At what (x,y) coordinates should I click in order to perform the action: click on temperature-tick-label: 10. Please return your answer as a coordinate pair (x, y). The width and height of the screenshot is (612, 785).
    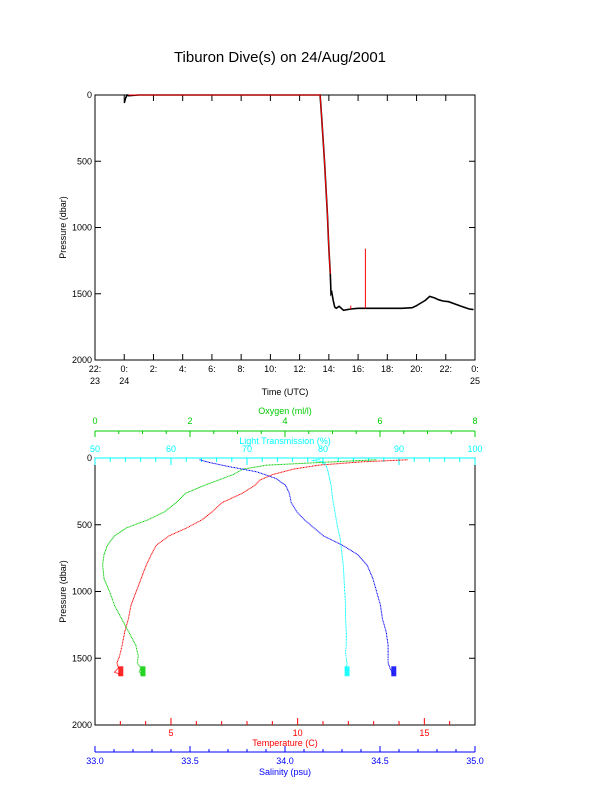
    Looking at the image, I should click on (298, 733).